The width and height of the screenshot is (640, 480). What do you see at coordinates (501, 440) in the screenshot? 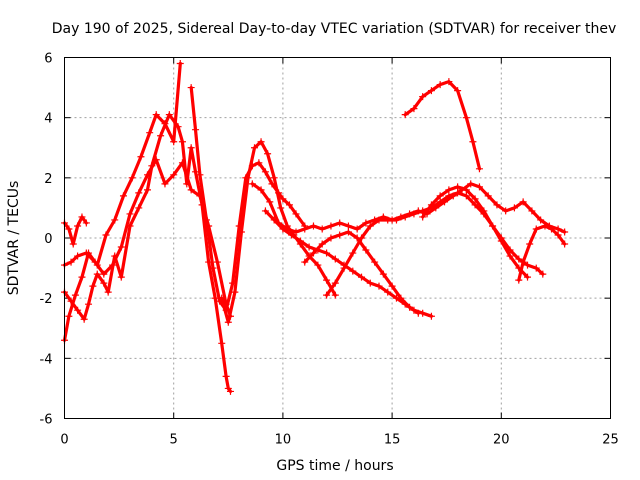
I see `x-tick-label: 20` at bounding box center [501, 440].